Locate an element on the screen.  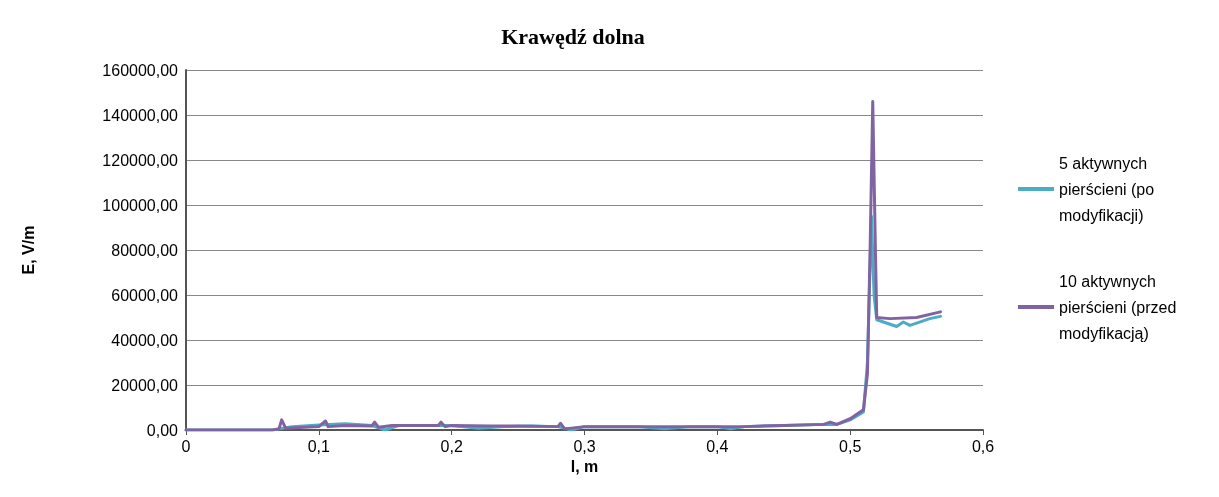
x-axis-title: l, m is located at coordinates (584, 467).